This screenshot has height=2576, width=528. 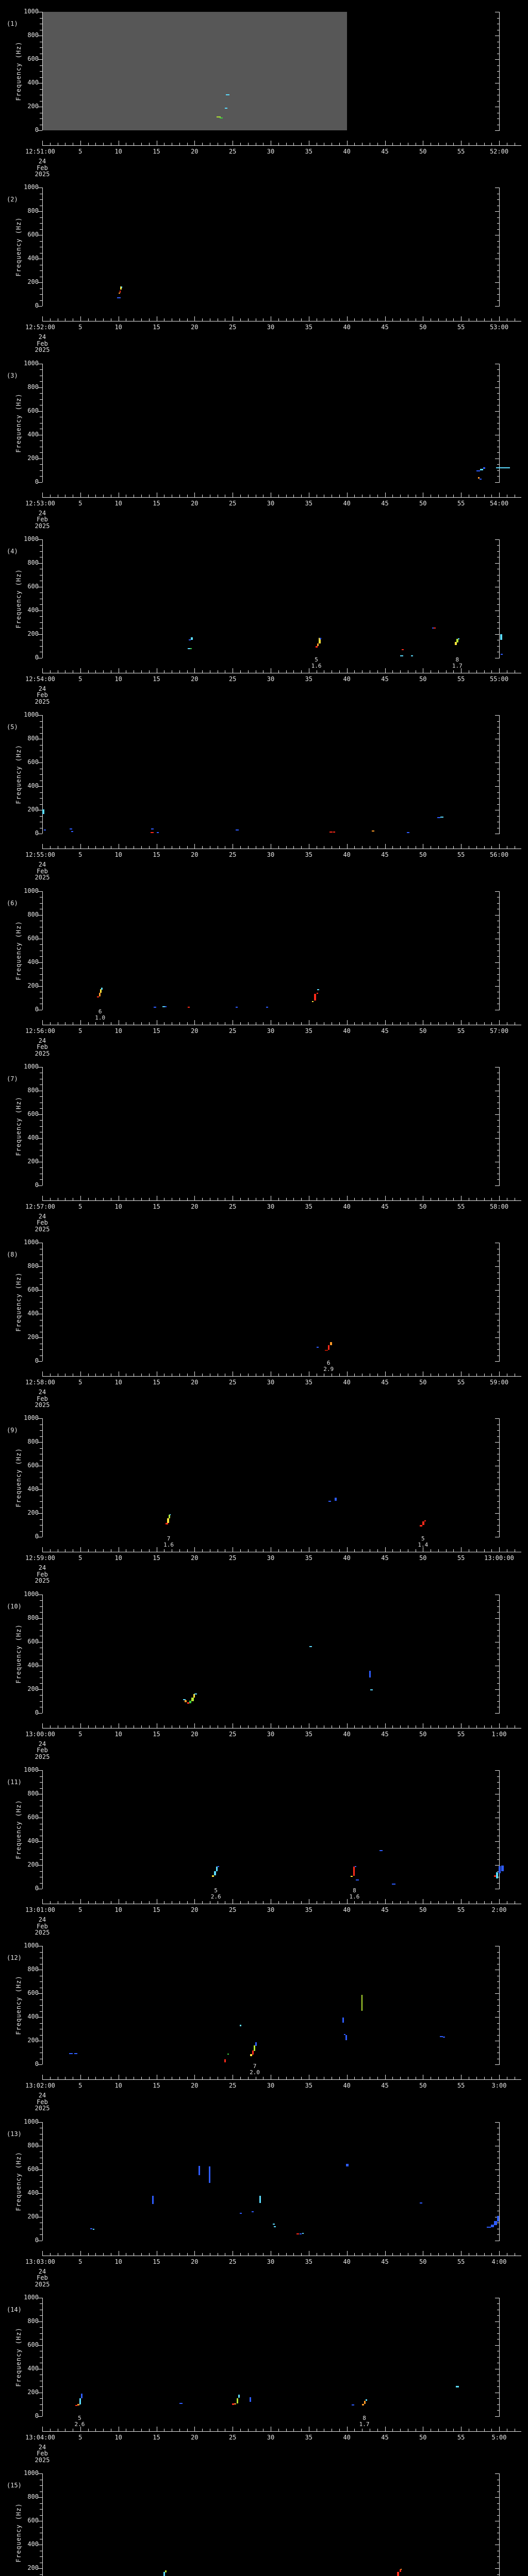 I want to click on y-axis-line, so click(x=42, y=2005).